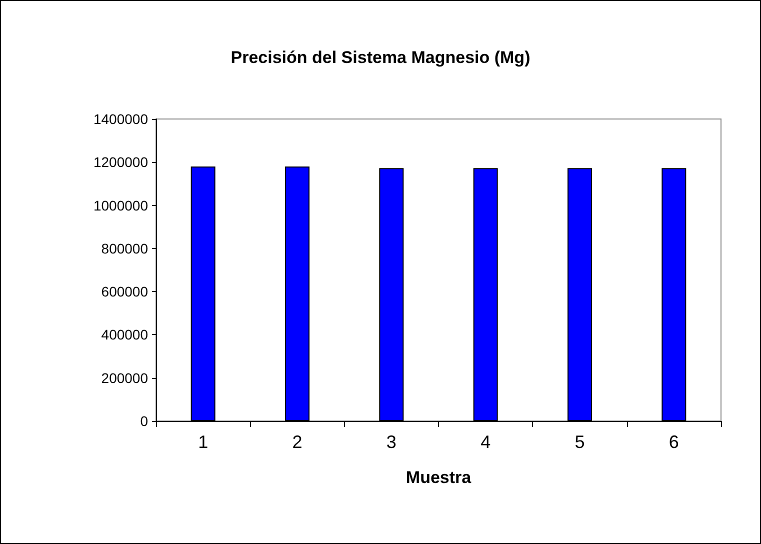  What do you see at coordinates (203, 442) in the screenshot?
I see `x-tick-label: 1` at bounding box center [203, 442].